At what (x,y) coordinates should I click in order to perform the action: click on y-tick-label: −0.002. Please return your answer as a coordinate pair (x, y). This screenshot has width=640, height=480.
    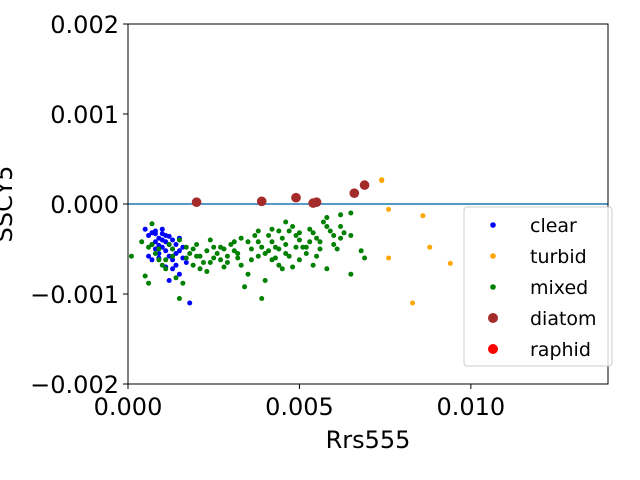
    Looking at the image, I should click on (74, 385).